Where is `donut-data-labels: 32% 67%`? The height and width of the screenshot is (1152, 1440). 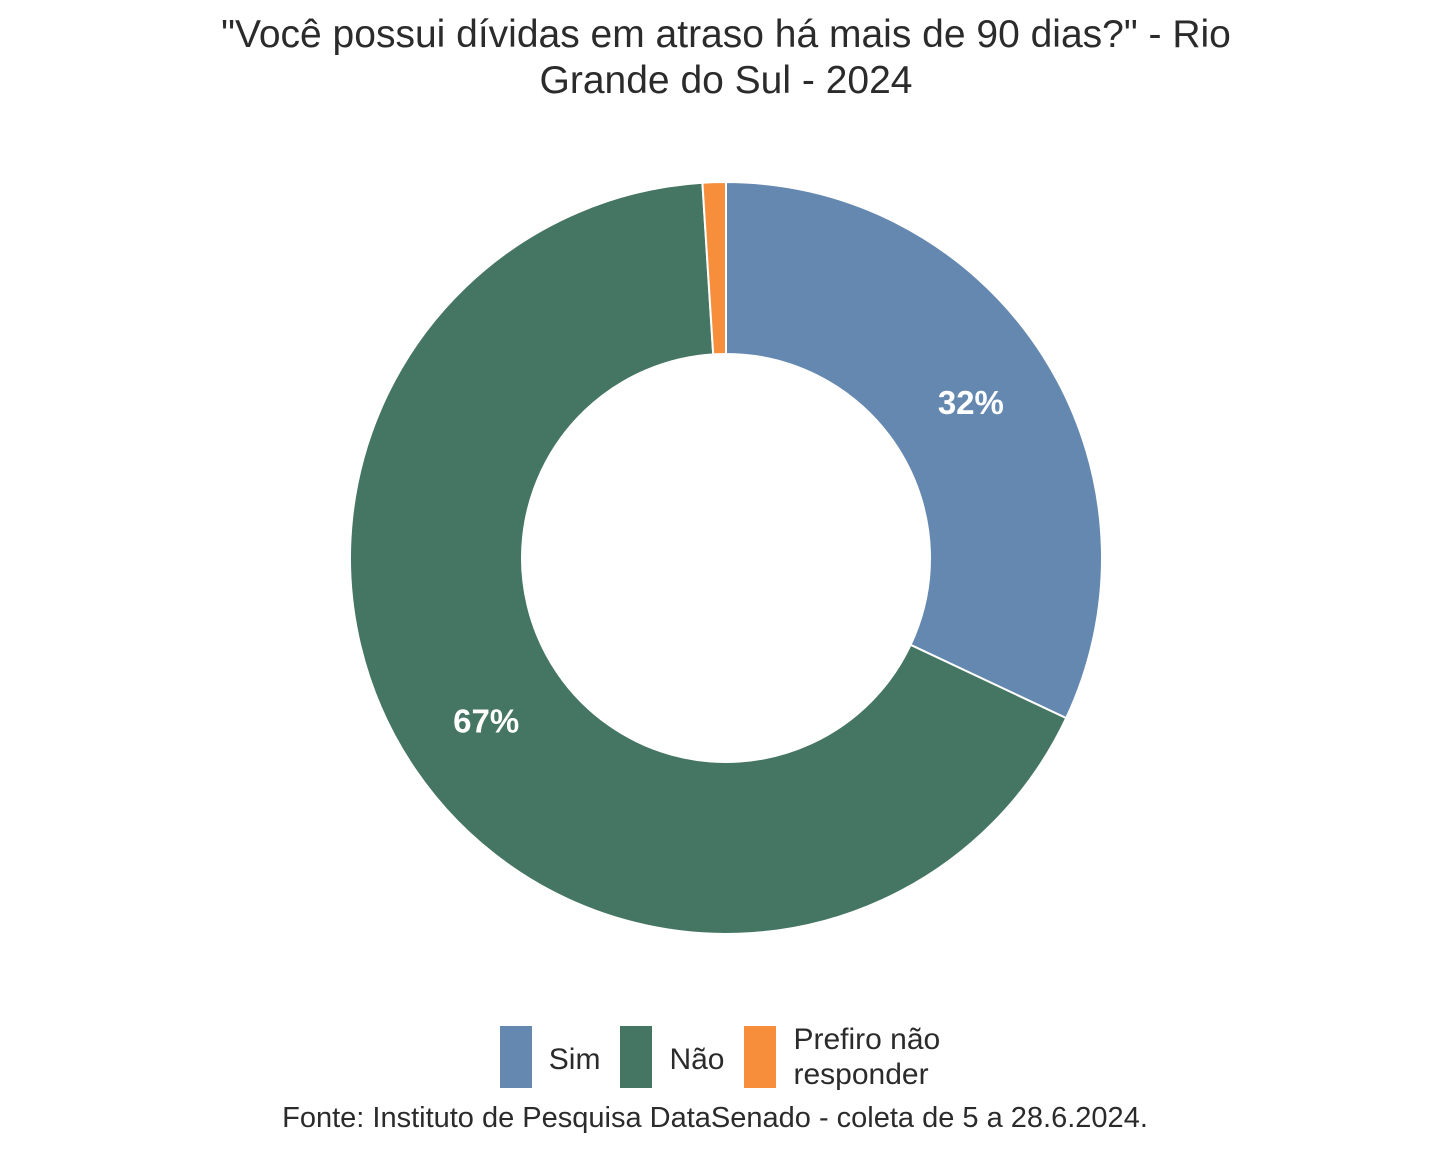
donut-data-labels: 32% 67% is located at coordinates (728, 561).